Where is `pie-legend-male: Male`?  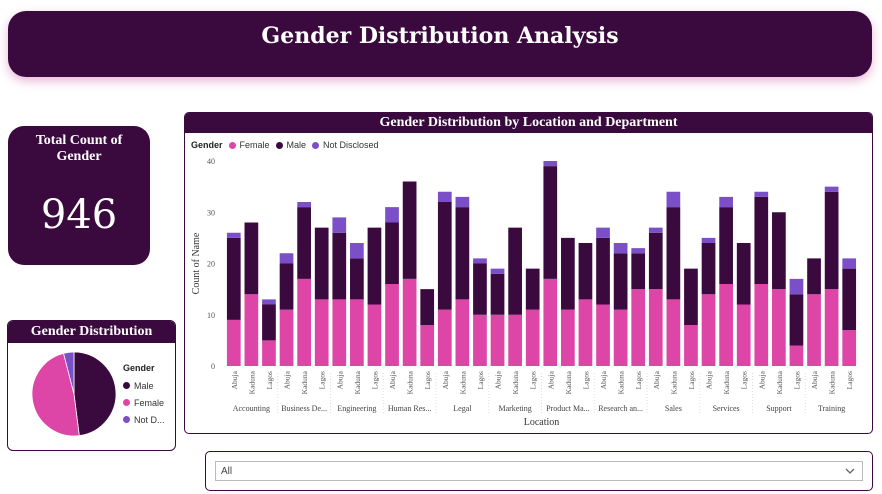
pie-legend-male: Male is located at coordinates (144, 385).